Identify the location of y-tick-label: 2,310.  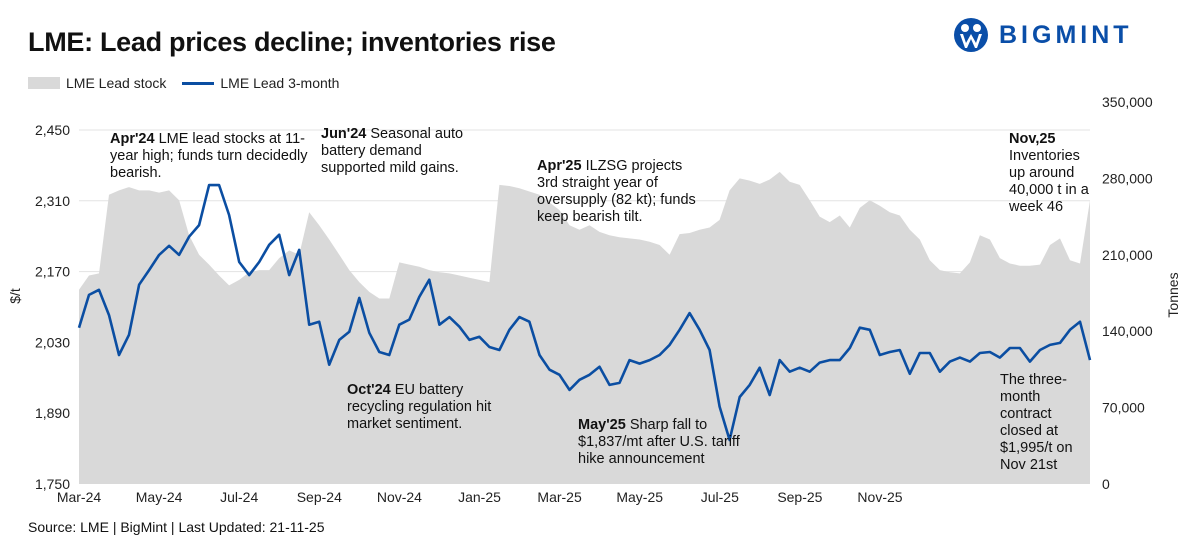
(52, 201).